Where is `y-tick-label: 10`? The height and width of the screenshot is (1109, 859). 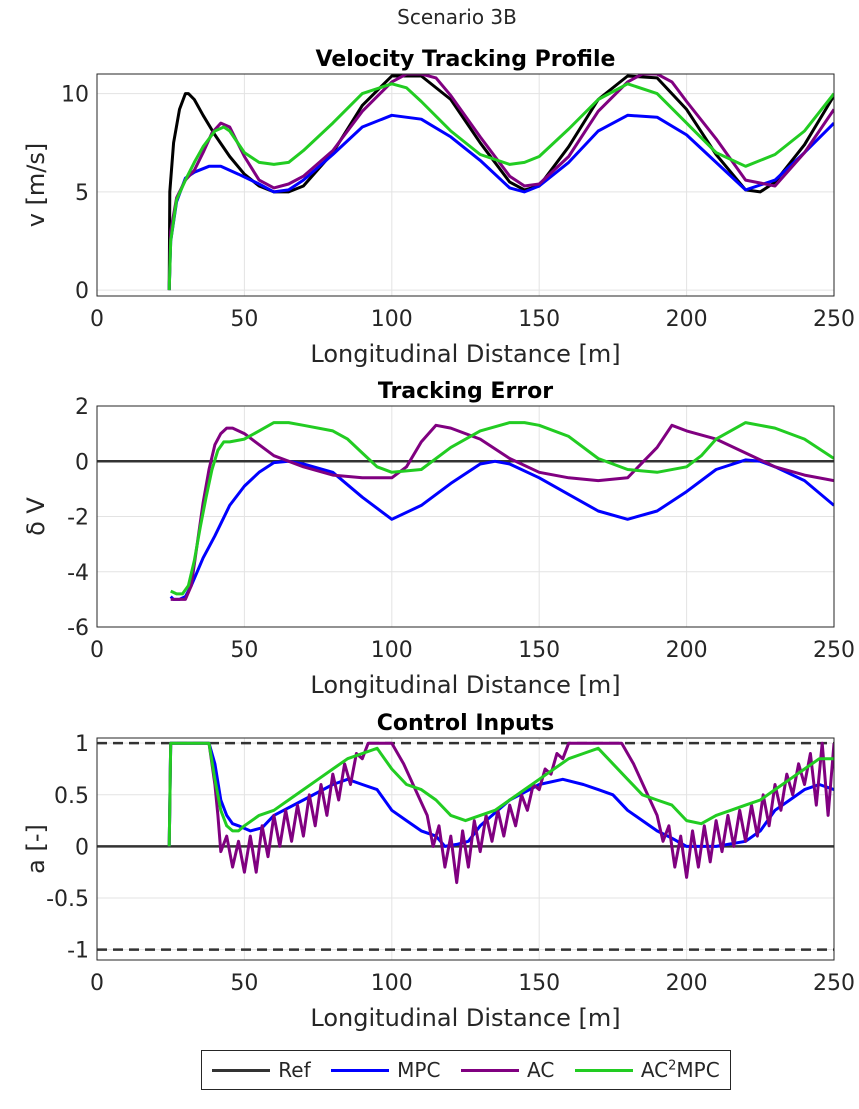 y-tick-label: 10 is located at coordinates (75, 95).